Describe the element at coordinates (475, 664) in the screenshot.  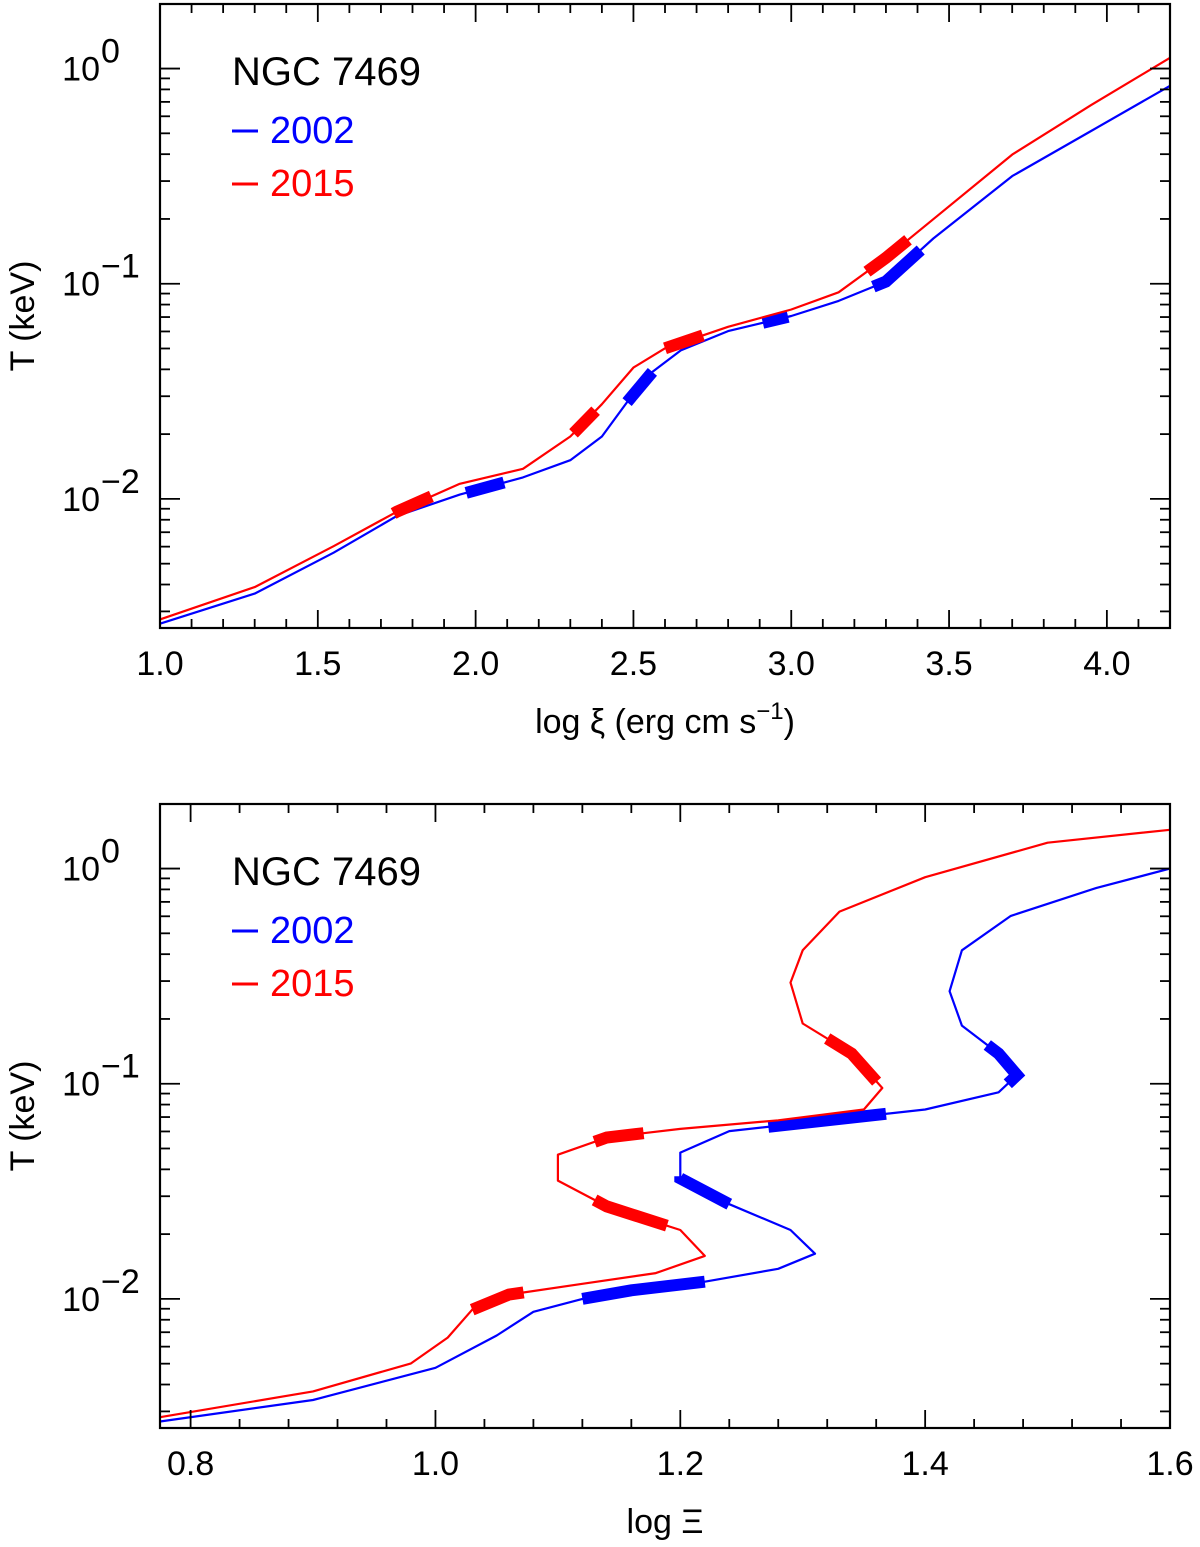
I see `x-tick-label: 2.0` at that location.